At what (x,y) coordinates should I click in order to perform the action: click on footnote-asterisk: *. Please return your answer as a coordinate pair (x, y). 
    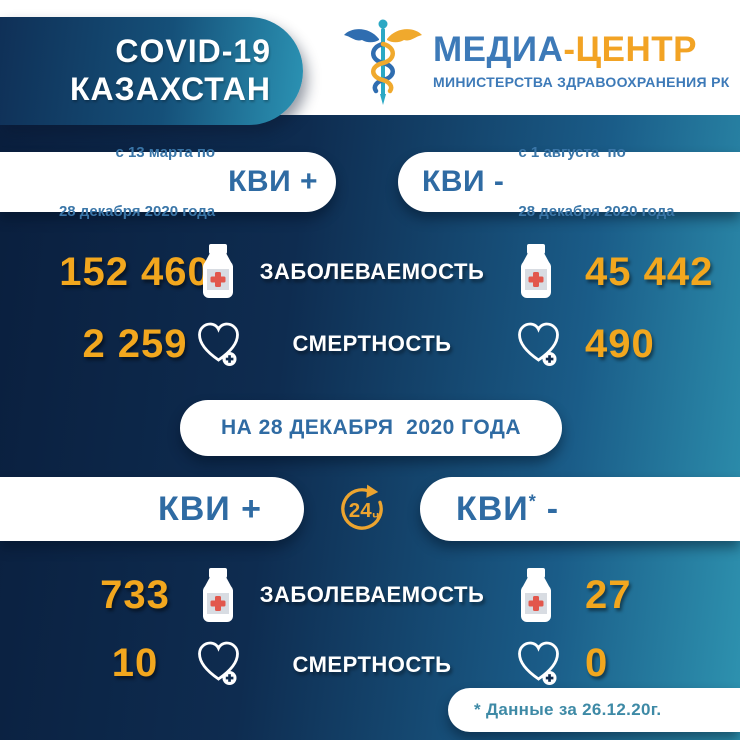
    Looking at the image, I should click on (532, 501).